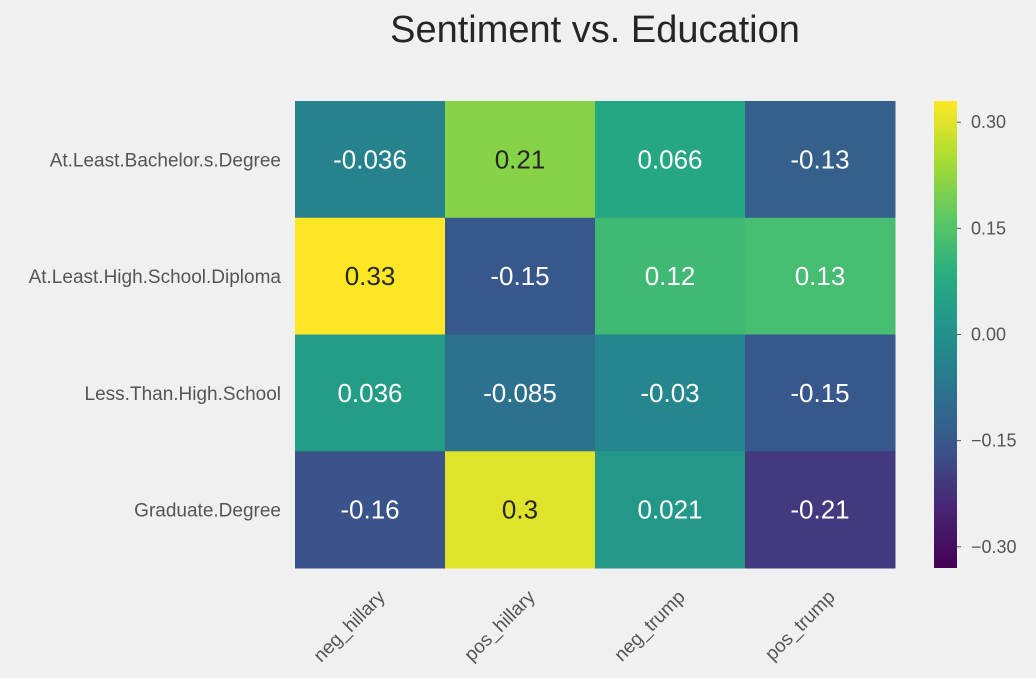  I want to click on cell-value-label: 0.13, so click(820, 276).